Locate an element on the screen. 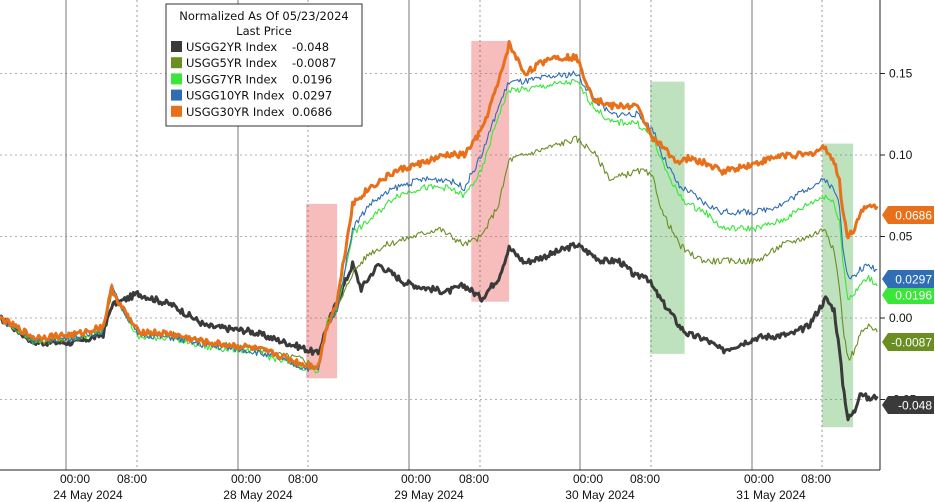 The image size is (935, 502). last-value-text-1: -0.0087 is located at coordinates (911, 343).